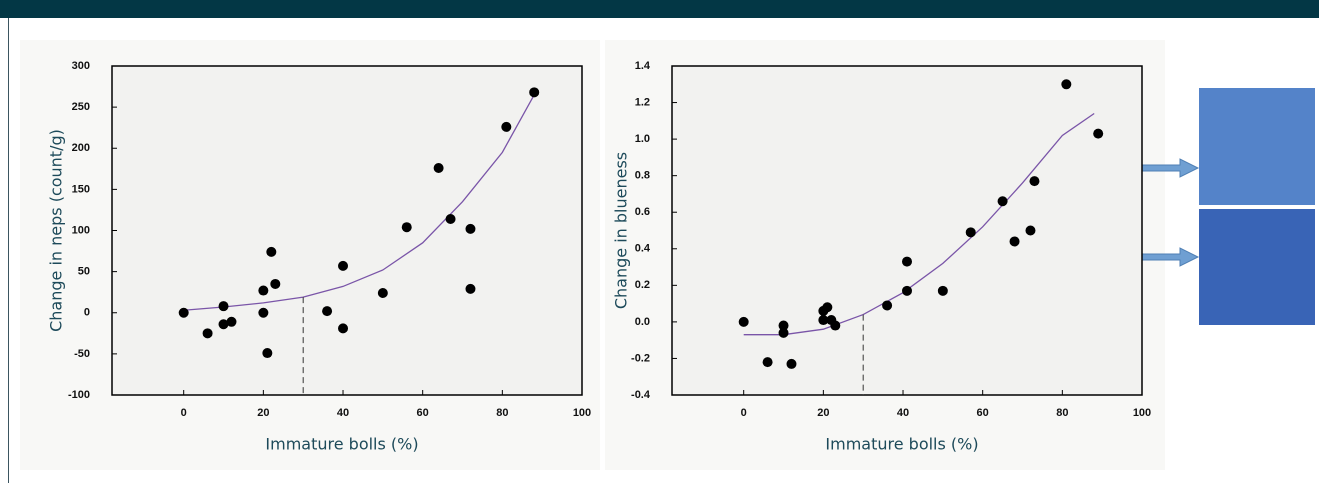 This screenshot has height=488, width=1319. What do you see at coordinates (81, 230) in the screenshot?
I see `y-tick-label: 100` at bounding box center [81, 230].